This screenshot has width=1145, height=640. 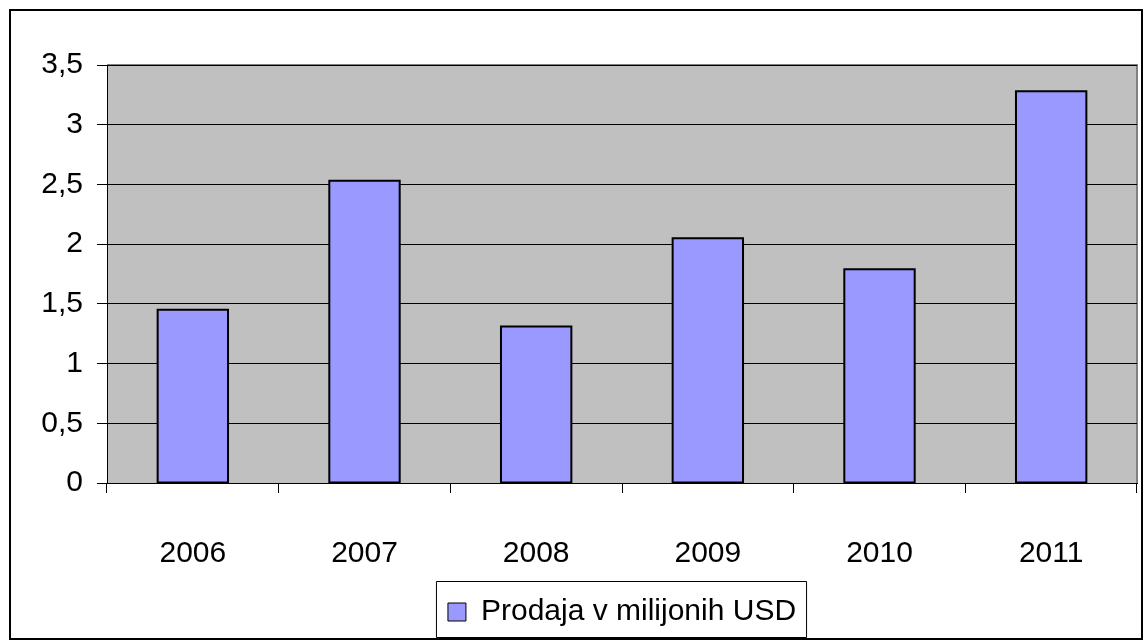 What do you see at coordinates (62, 63) in the screenshot?
I see `y-tick-label: 3,5` at bounding box center [62, 63].